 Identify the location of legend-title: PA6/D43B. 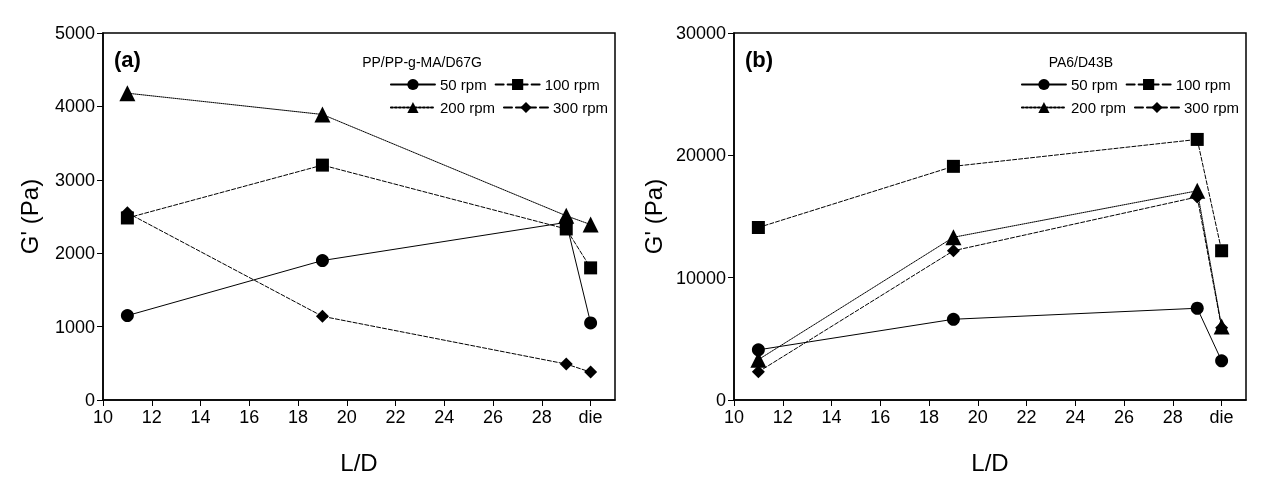
(1081, 62).